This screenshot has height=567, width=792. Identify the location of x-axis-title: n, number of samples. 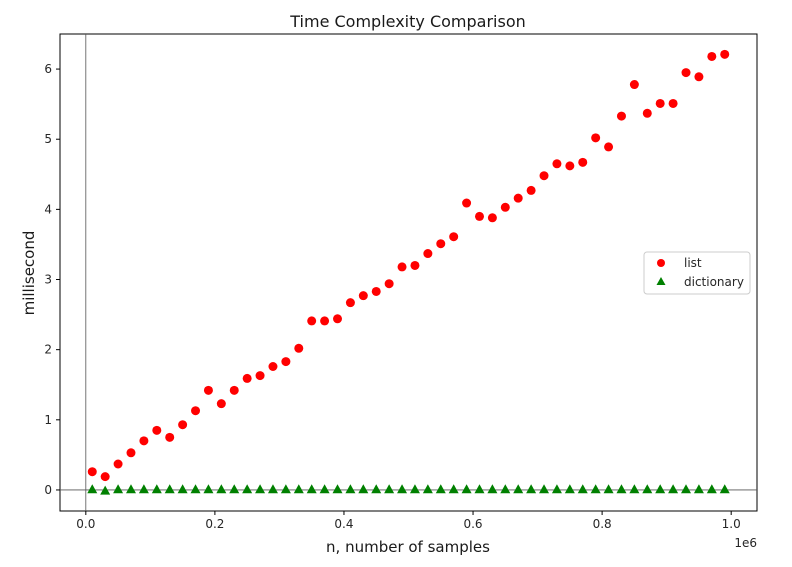
(408, 547).